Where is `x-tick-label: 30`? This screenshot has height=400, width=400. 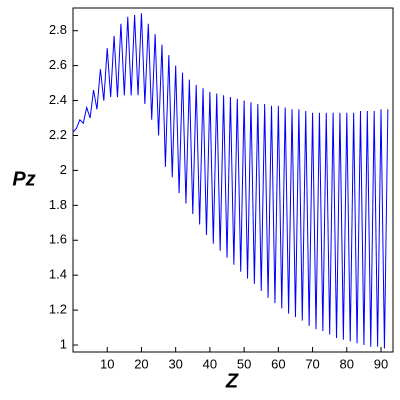 x-tick-label: 30 is located at coordinates (175, 363).